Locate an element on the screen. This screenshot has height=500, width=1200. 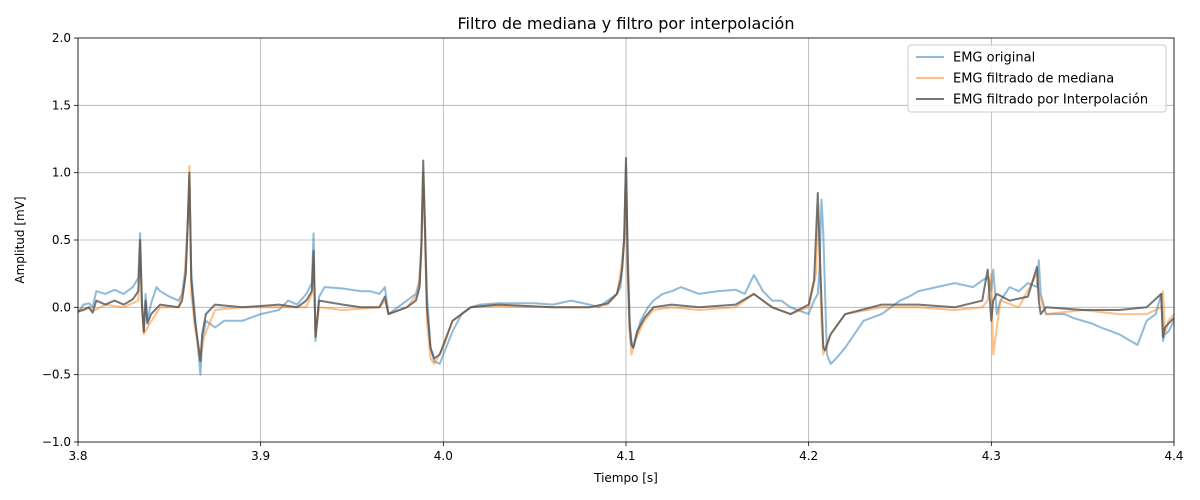
legend-box is located at coordinates (1037, 78).